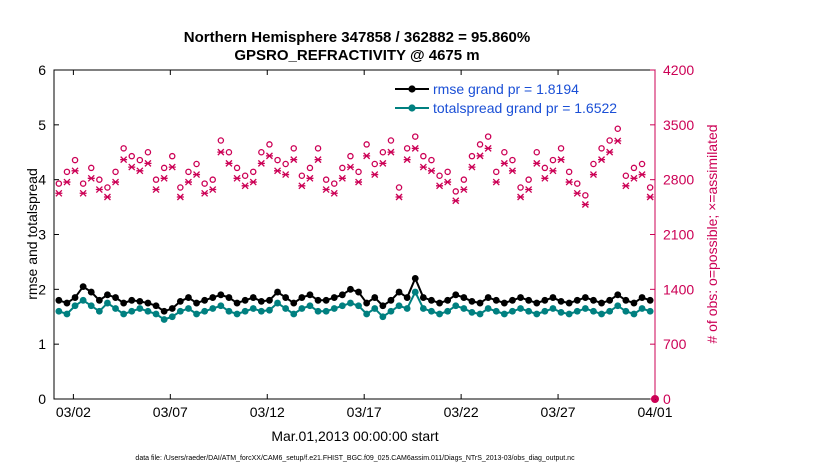  Describe the element at coordinates (356, 55) in the screenshot. I see `chart-title-line2: GPSRO_REFRACTIVITY @ 4675 m` at that location.